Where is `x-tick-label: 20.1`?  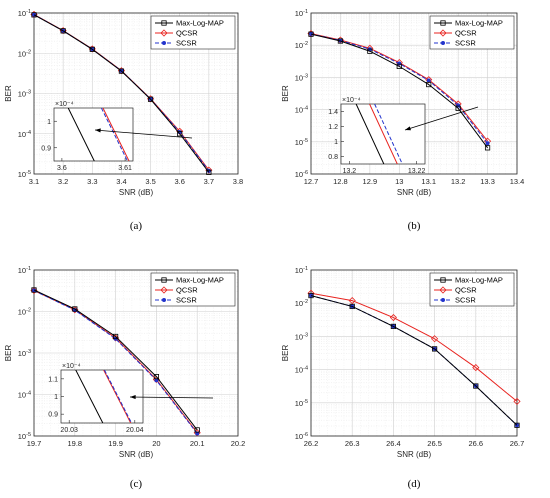
x-tick-label: 20.1 is located at coordinates (197, 443).